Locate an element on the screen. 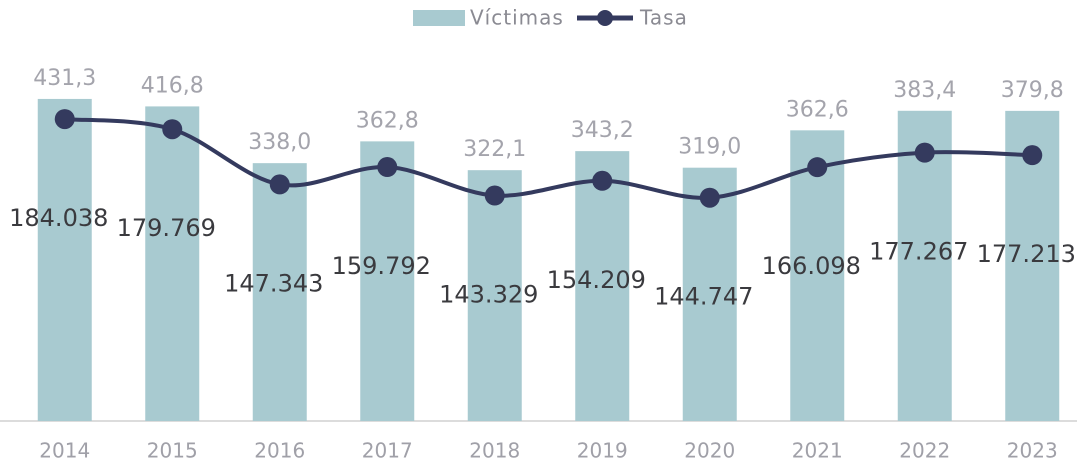 The image size is (1077, 466). data-label: 143.329 is located at coordinates (488, 295).